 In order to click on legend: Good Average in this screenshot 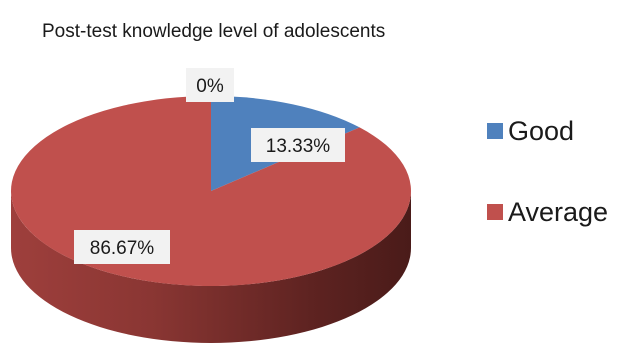, I will do `click(547, 171)`.